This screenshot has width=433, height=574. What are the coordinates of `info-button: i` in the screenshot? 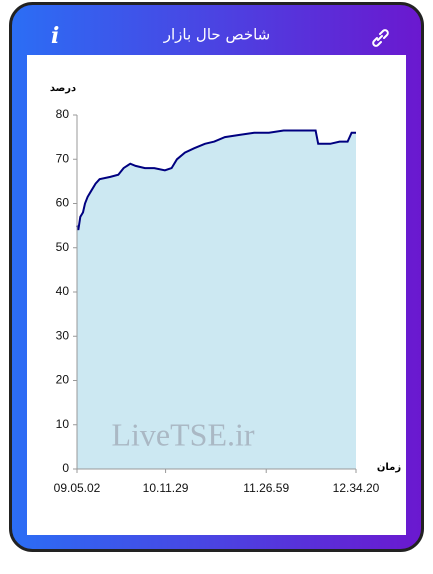 It's located at (55, 36).